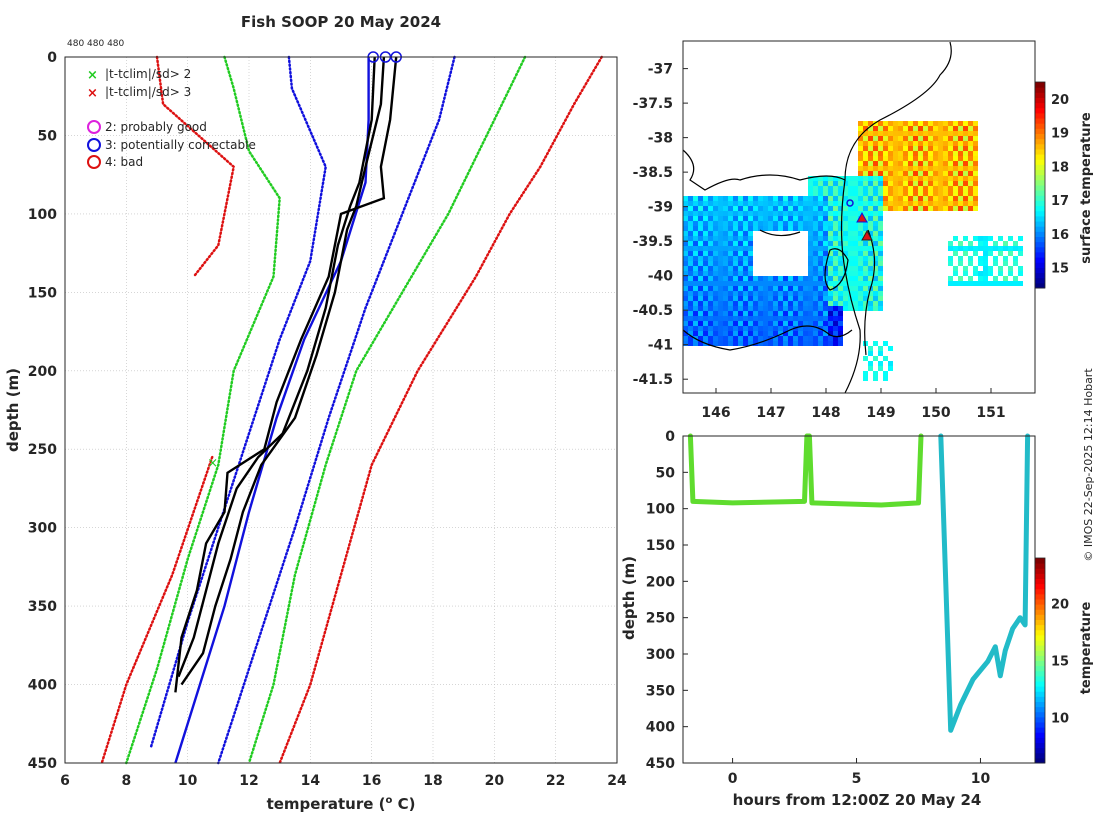 Image resolution: width=1100 pixels, height=820 pixels. I want to click on time-x-tick-label: 5, so click(857, 779).